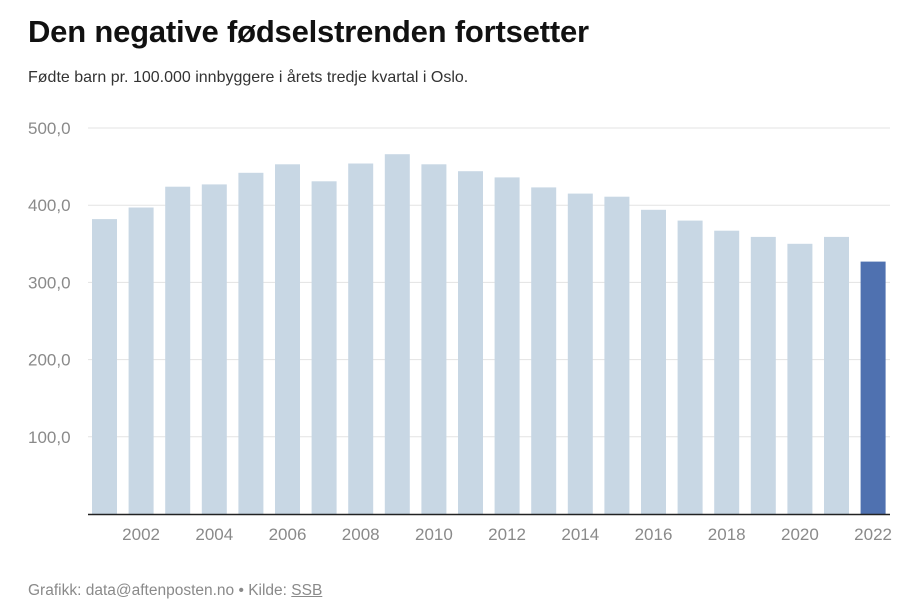  I want to click on bar-2002, so click(141, 360).